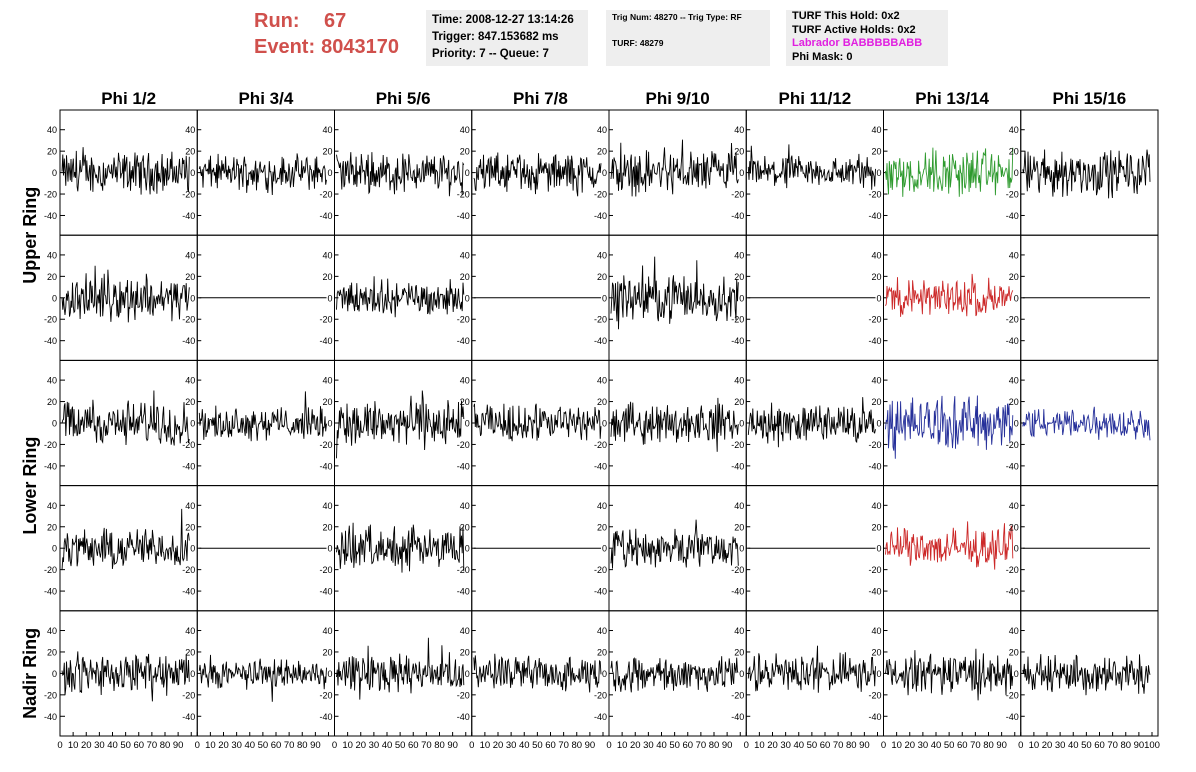 This screenshot has width=1196, height=772. Describe the element at coordinates (677, 98) in the screenshot. I see `column-title: Phi 9/10` at that location.